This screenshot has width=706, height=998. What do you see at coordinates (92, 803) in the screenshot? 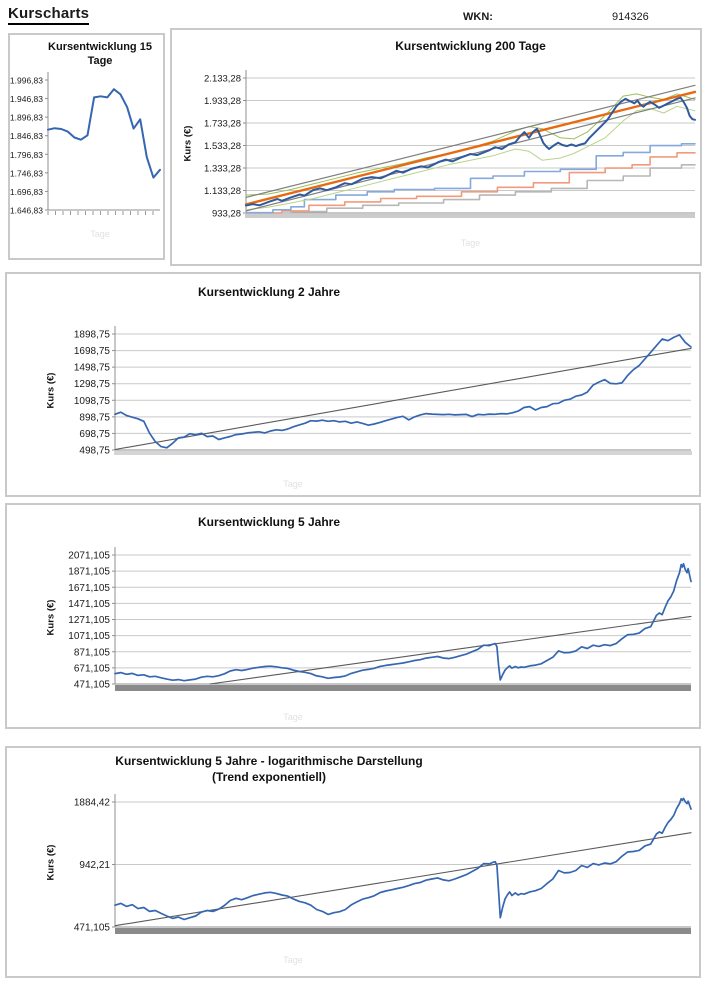
I see `svg-text: 1884,42` at bounding box center [92, 803].